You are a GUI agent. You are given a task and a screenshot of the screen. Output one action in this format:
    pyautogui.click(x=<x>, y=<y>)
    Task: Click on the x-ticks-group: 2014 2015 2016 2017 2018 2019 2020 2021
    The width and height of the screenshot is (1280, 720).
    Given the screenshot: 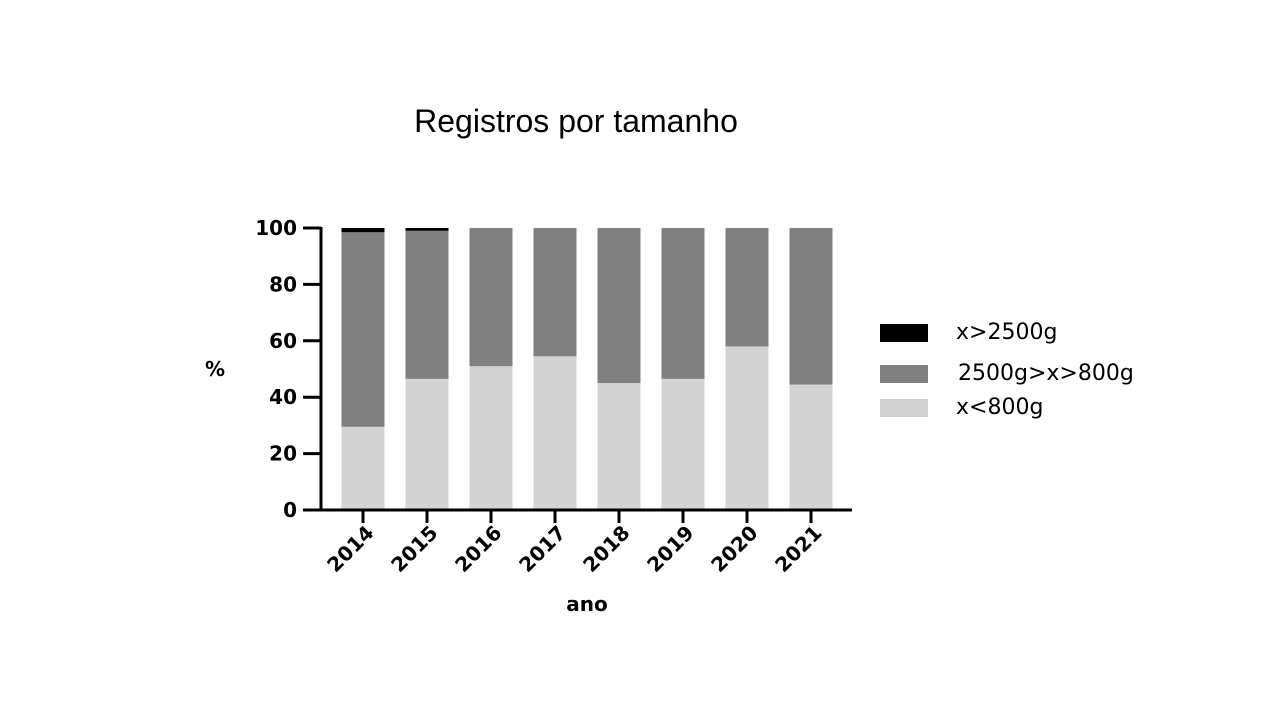 What is the action you would take?
    pyautogui.click(x=574, y=543)
    